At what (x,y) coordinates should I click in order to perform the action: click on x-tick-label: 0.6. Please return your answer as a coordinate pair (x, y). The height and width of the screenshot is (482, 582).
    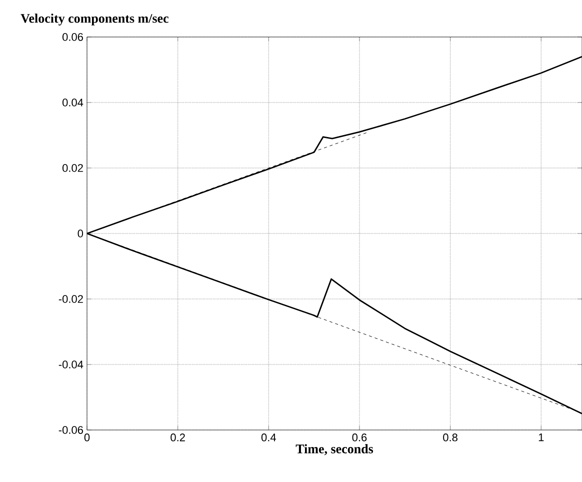
    Looking at the image, I should click on (359, 438).